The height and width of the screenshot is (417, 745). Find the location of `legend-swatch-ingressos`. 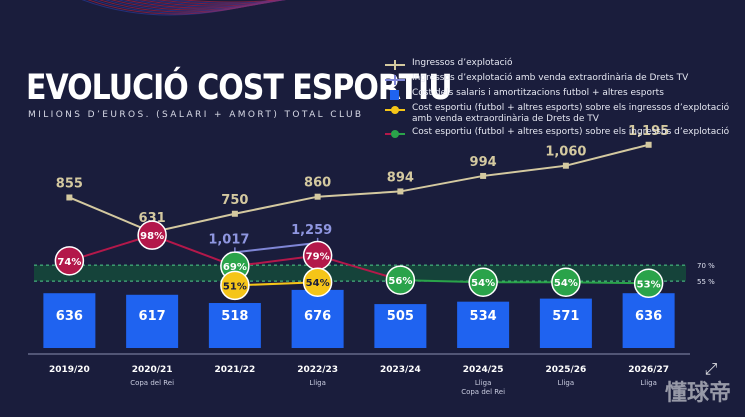

legend-swatch-ingressos is located at coordinates (395, 65).